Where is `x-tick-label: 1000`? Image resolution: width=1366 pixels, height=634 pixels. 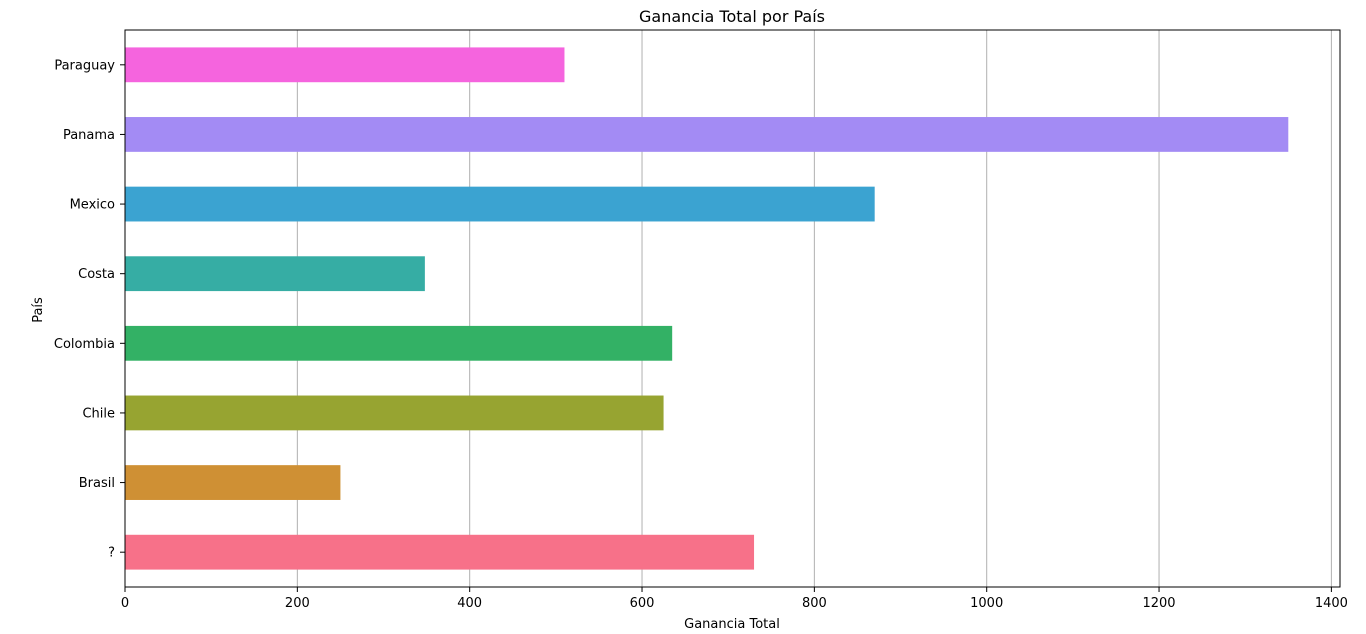 x-tick-label: 1000 is located at coordinates (986, 603).